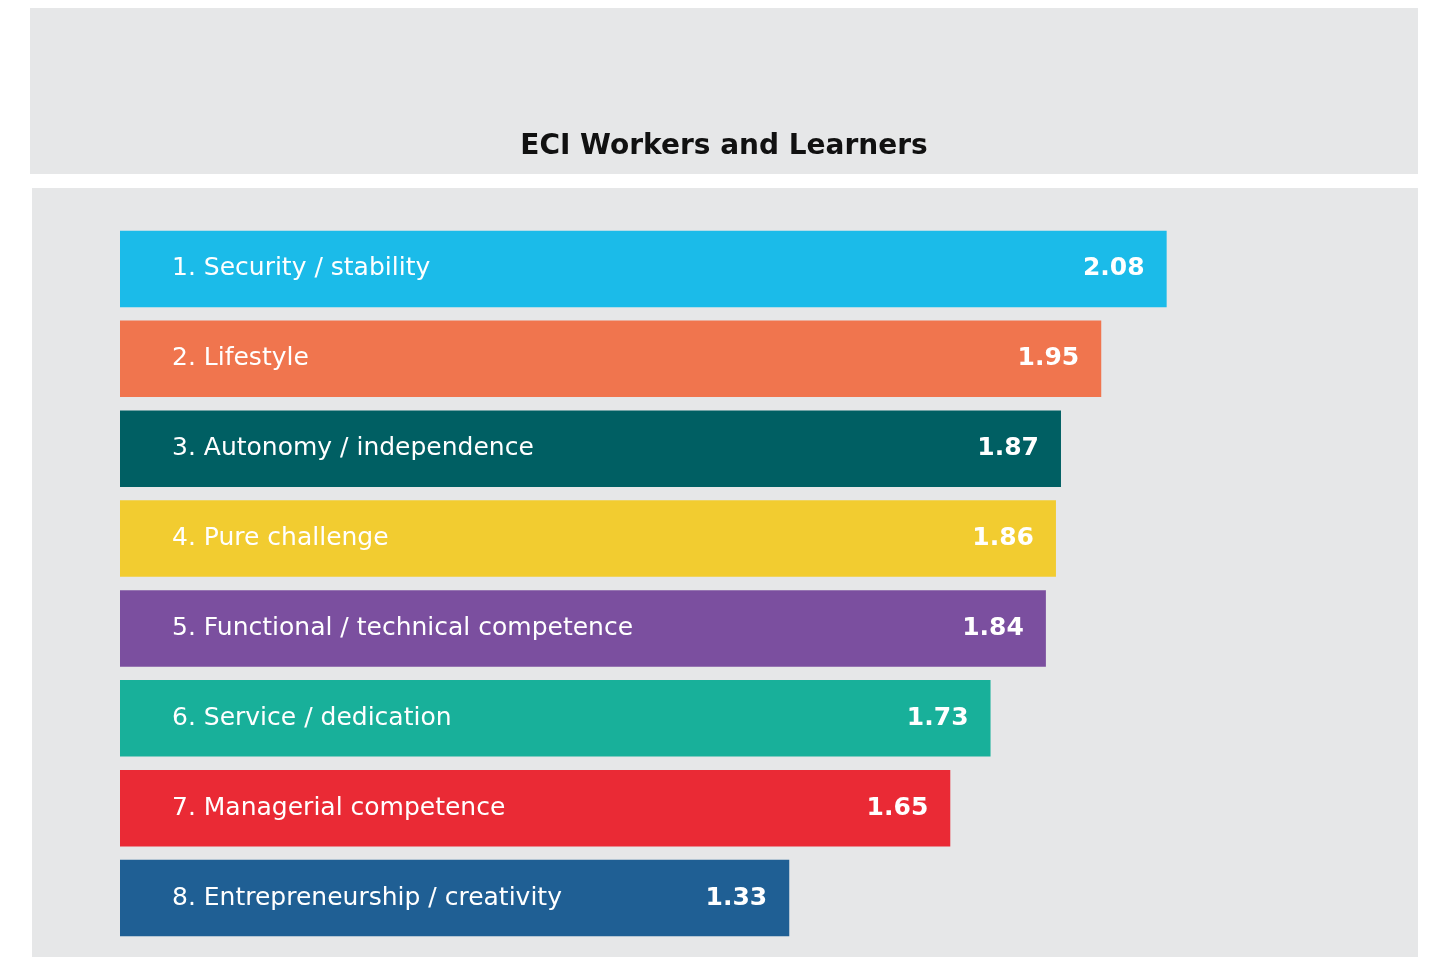  I want to click on y-tick-label: 6. Service / dedication, so click(312, 716).